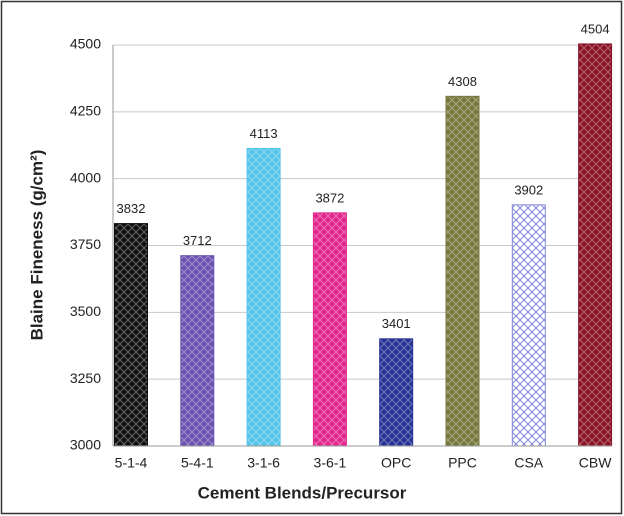  I want to click on x-tick-label: PPC, so click(462, 463).